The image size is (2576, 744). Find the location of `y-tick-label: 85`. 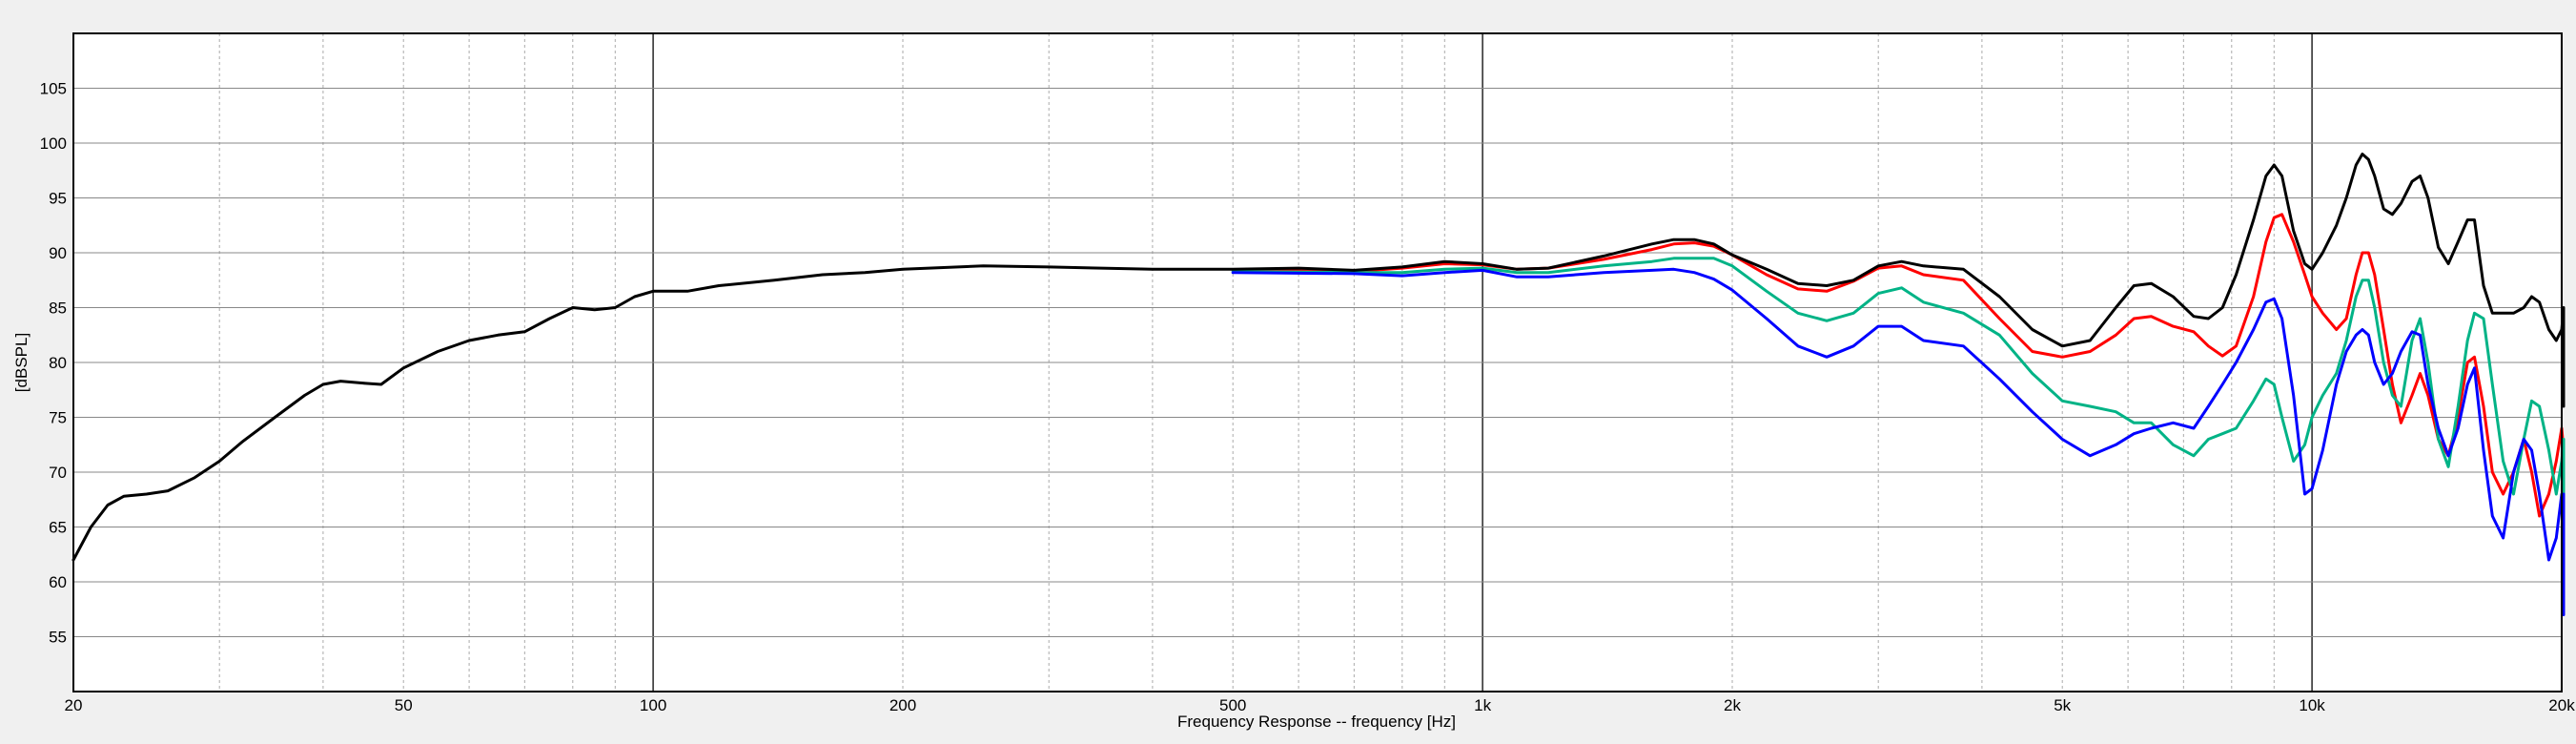

y-tick-label: 85 is located at coordinates (58, 309).